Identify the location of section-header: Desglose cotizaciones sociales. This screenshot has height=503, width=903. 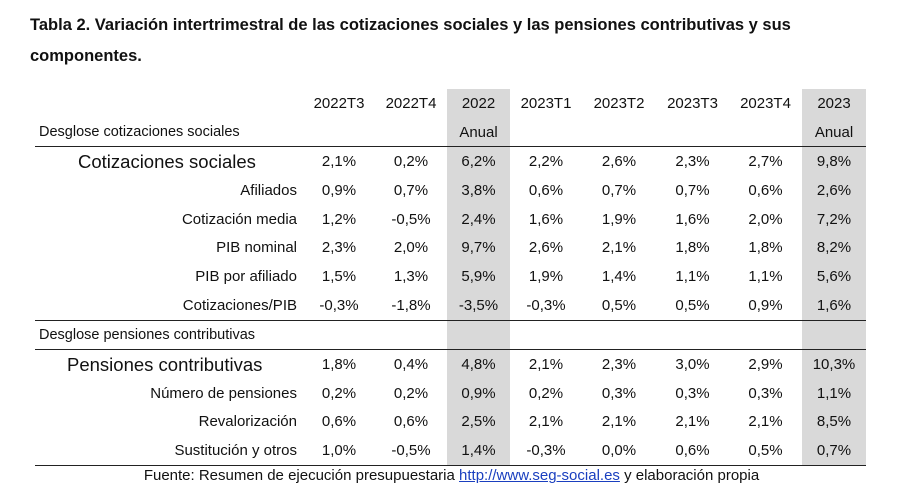
(169, 132).